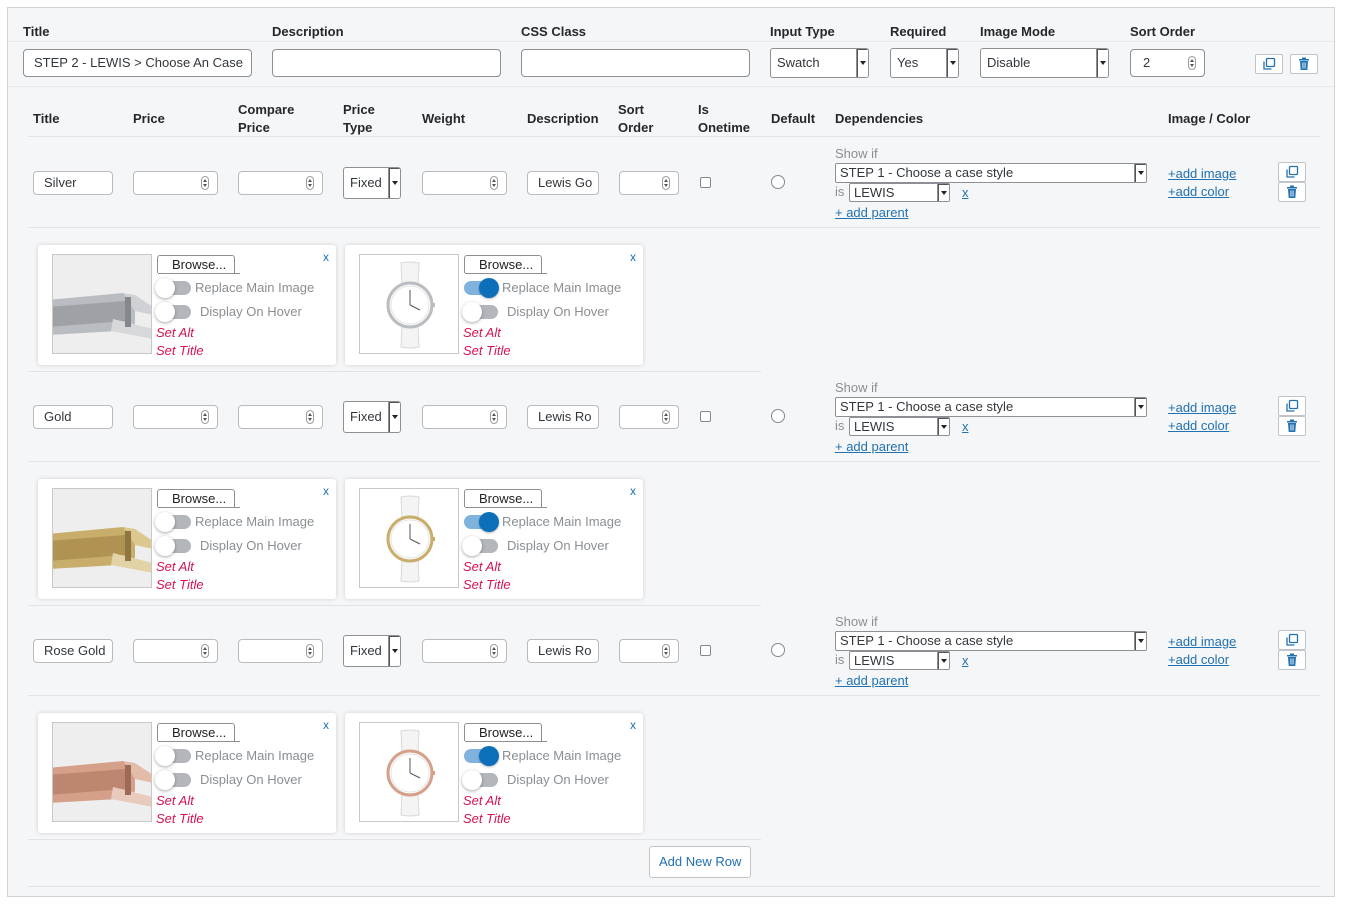  What do you see at coordinates (563, 183) in the screenshot?
I see `value-description-input: Lewis Go` at bounding box center [563, 183].